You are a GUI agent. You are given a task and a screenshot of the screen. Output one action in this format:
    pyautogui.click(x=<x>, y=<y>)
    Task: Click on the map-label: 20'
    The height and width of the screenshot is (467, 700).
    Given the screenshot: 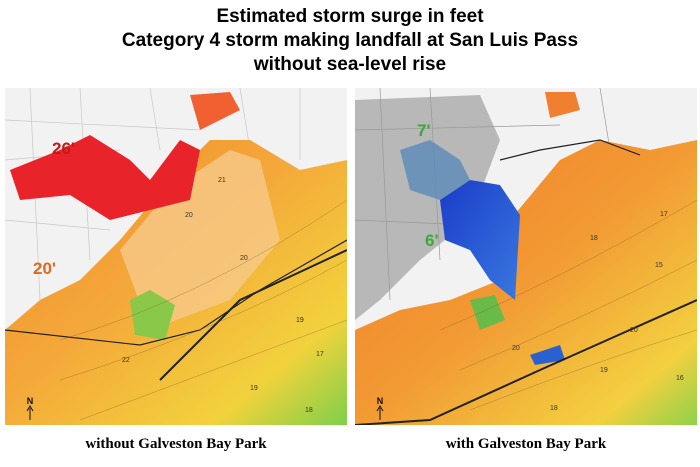 What is the action you would take?
    pyautogui.click(x=44, y=268)
    